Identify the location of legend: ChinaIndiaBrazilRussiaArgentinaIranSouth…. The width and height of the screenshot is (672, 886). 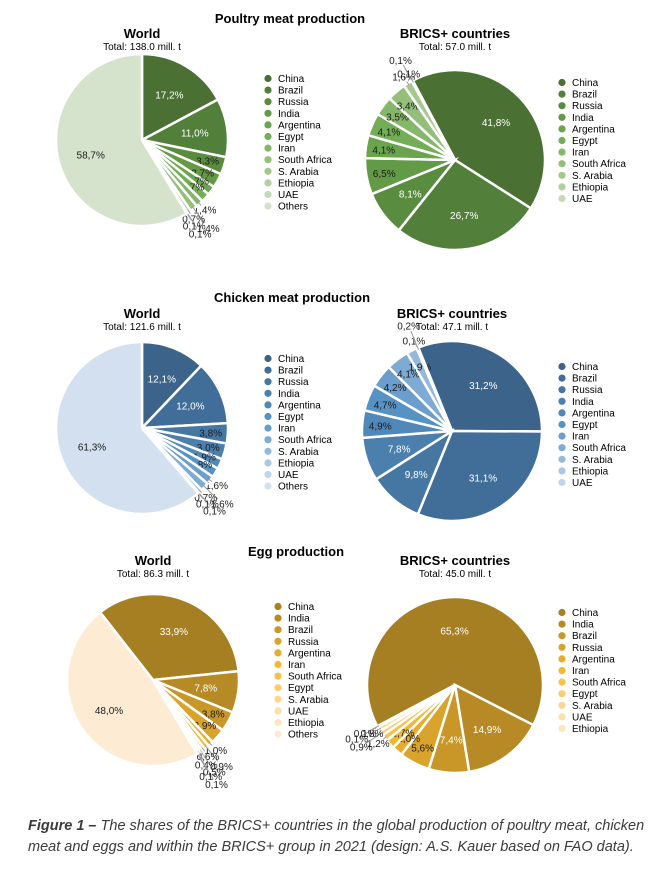
(592, 671).